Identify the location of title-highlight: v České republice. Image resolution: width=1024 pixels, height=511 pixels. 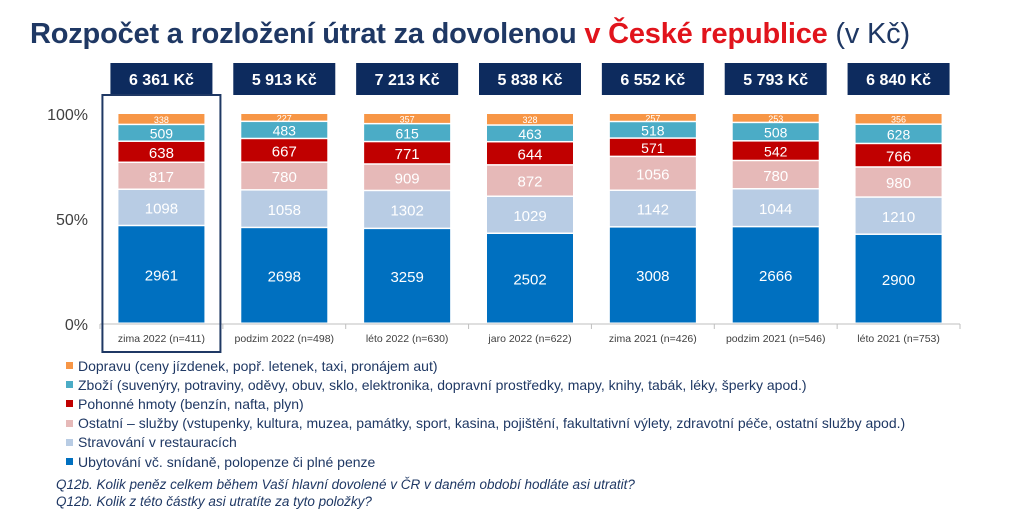
(706, 34).